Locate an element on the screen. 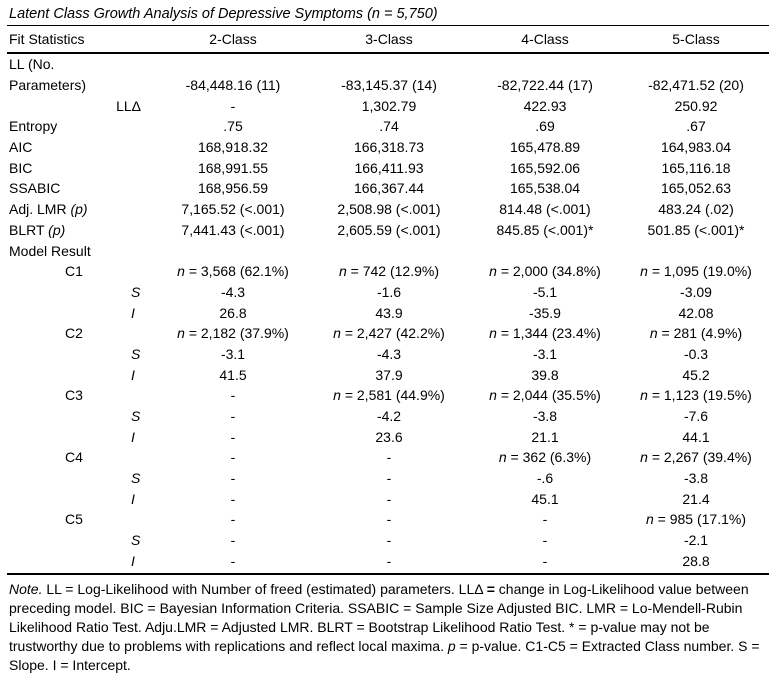  cell-value: n = 362 (6.3%) is located at coordinates (545, 457).